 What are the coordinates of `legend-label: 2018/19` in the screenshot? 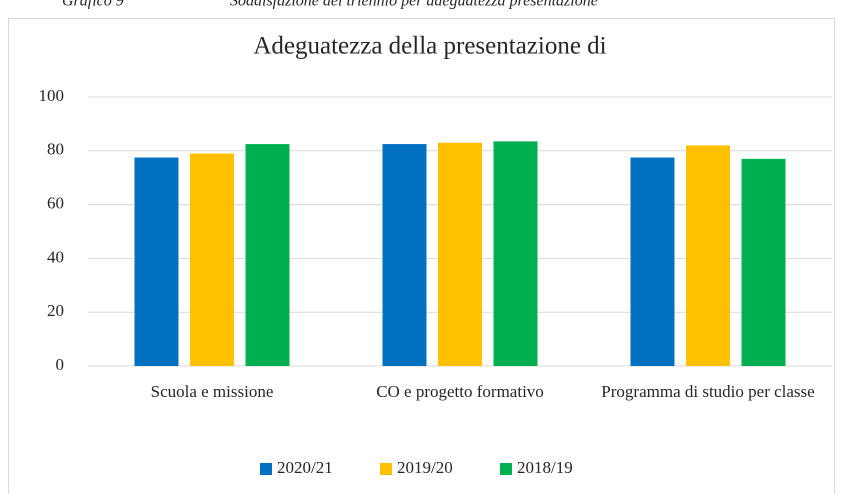 It's located at (545, 467).